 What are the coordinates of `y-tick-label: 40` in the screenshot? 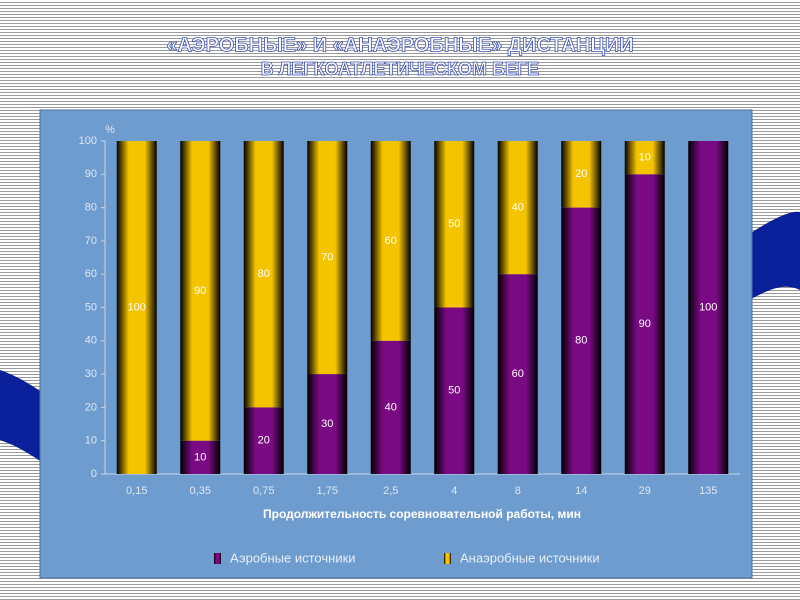 It's located at (91, 341).